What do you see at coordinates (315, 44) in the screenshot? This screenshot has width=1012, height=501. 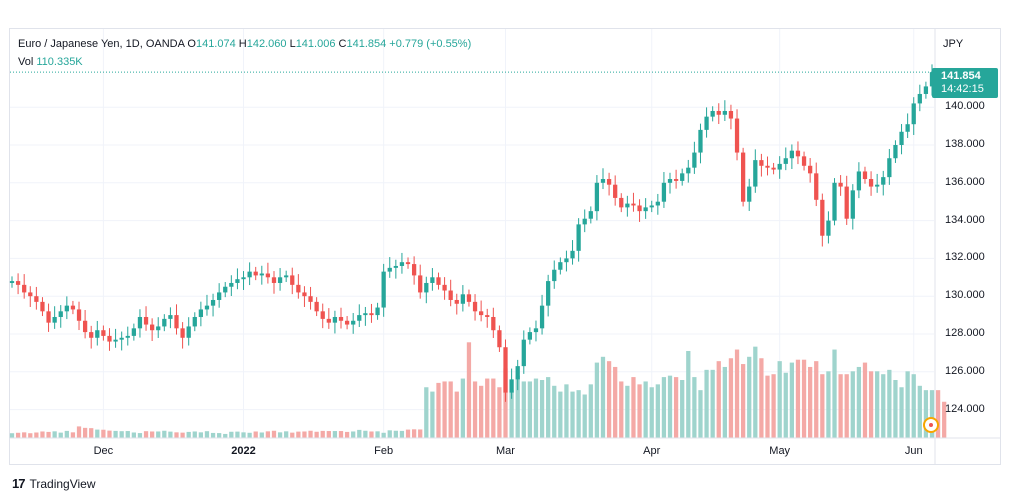 I see `low-value: 141.006` at bounding box center [315, 44].